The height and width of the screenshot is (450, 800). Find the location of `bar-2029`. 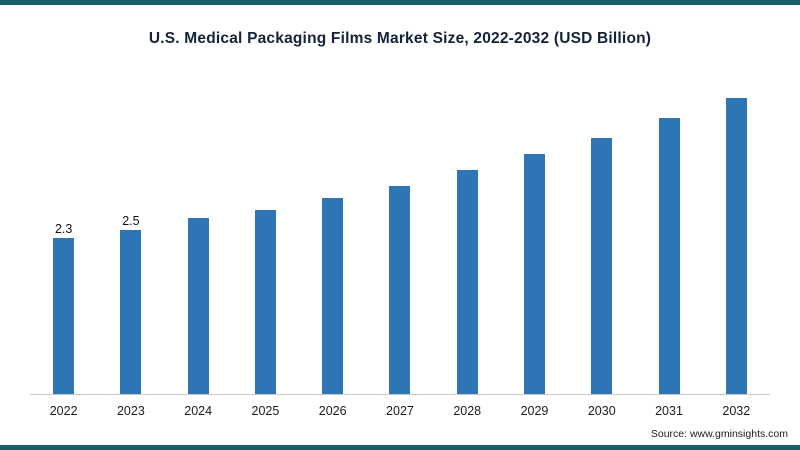

bar-2029 is located at coordinates (534, 274).